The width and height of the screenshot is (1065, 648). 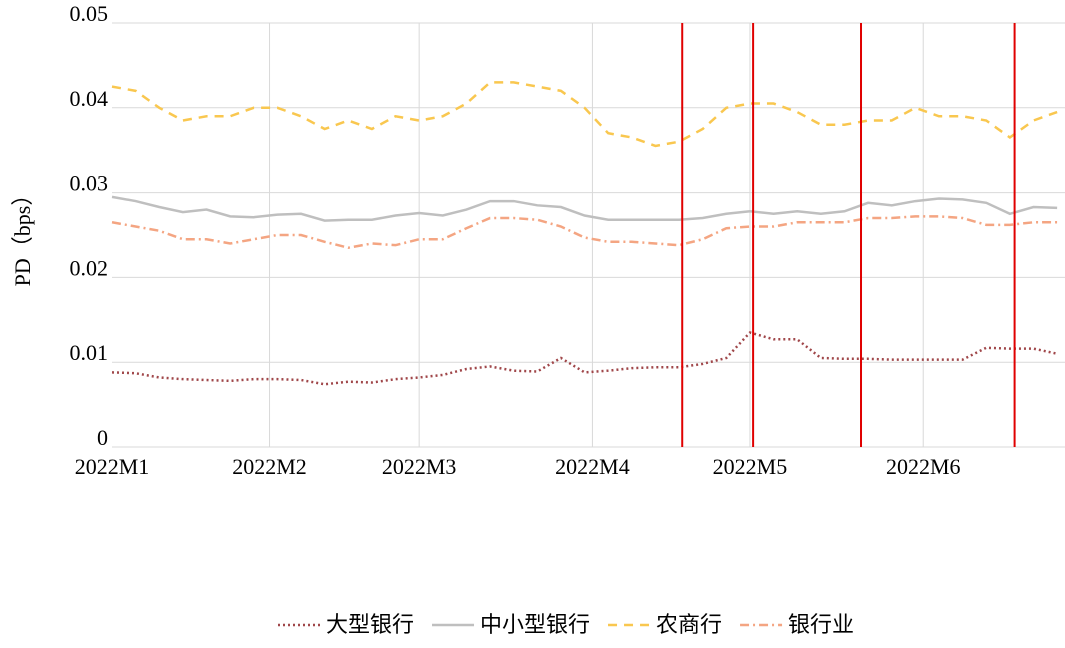 What do you see at coordinates (419, 466) in the screenshot?
I see `x-tick-label: 2022M3` at bounding box center [419, 466].